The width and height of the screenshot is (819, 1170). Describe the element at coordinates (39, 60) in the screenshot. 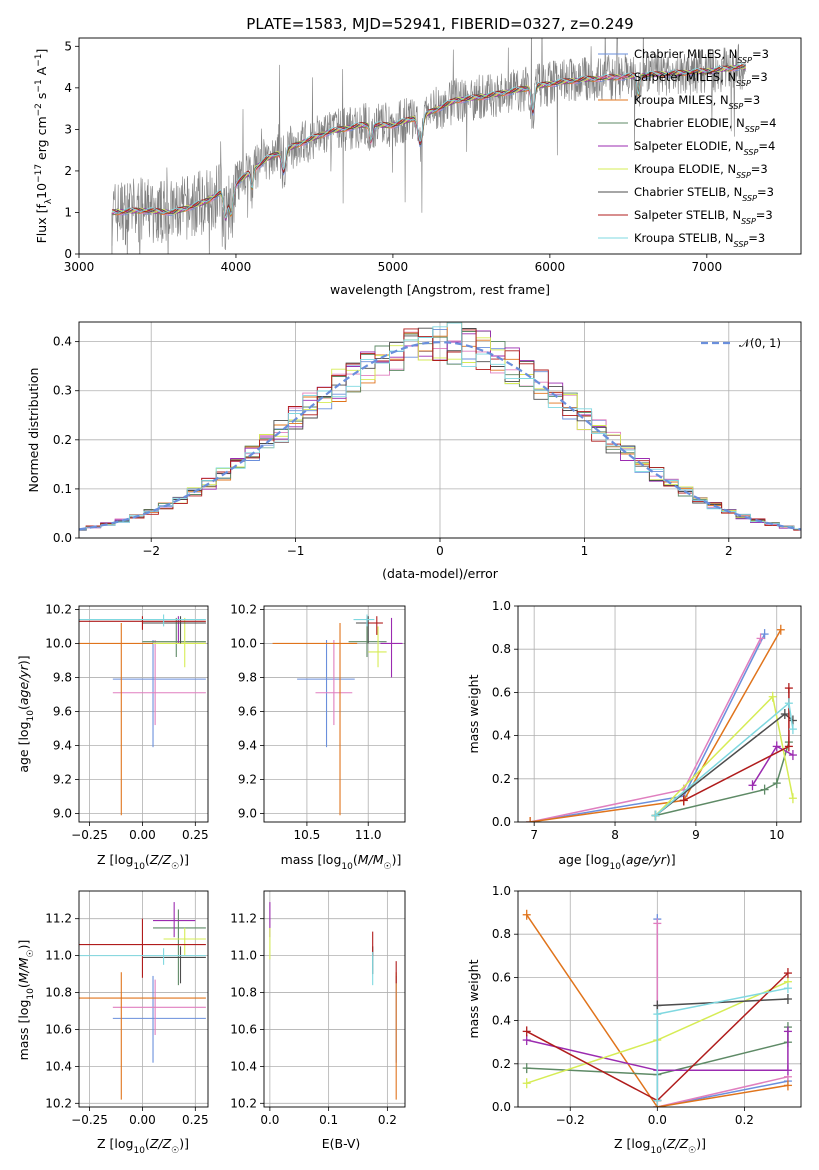

I see `label-part: −1` at that location.